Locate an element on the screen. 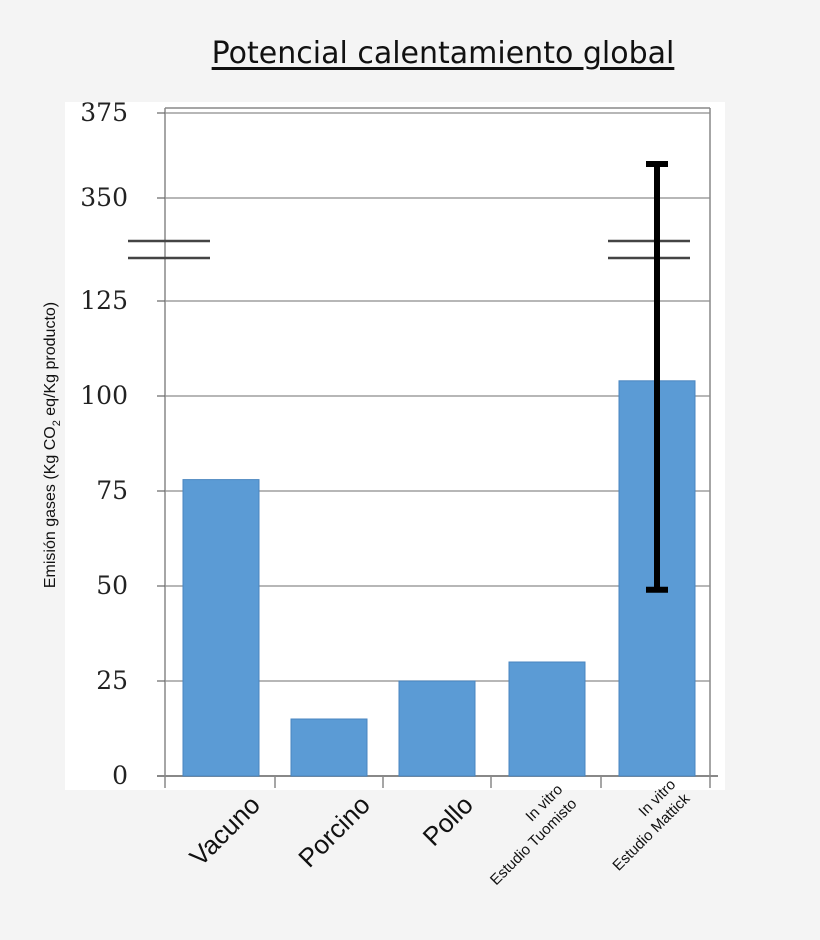 The height and width of the screenshot is (940, 820). y-tick-labels: 0 25 50 75 100 125 350 375 is located at coordinates (104, 444).